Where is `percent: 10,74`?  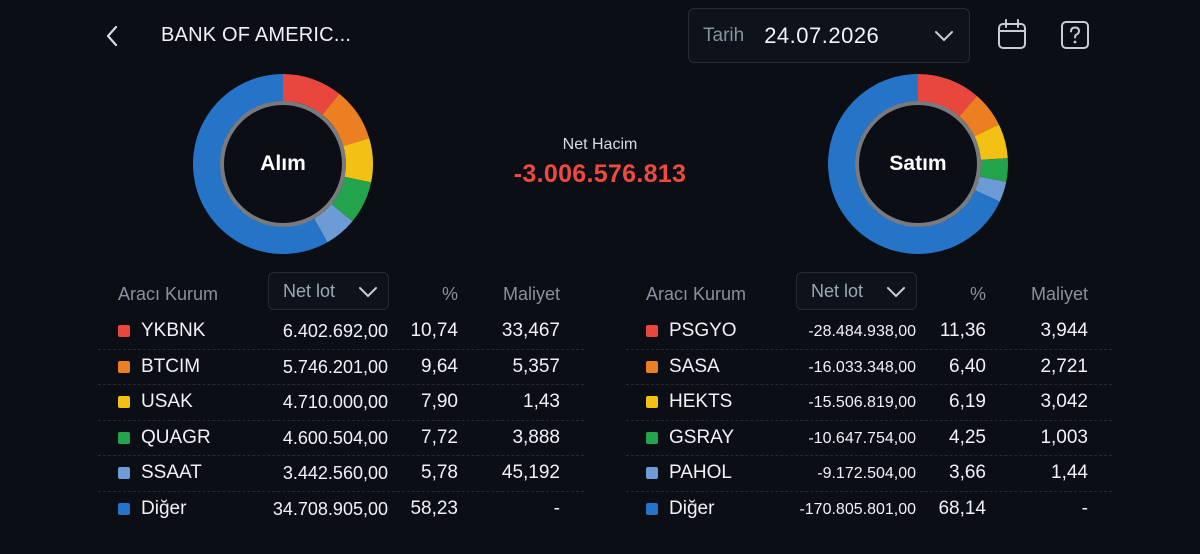
percent: 10,74 is located at coordinates (434, 330).